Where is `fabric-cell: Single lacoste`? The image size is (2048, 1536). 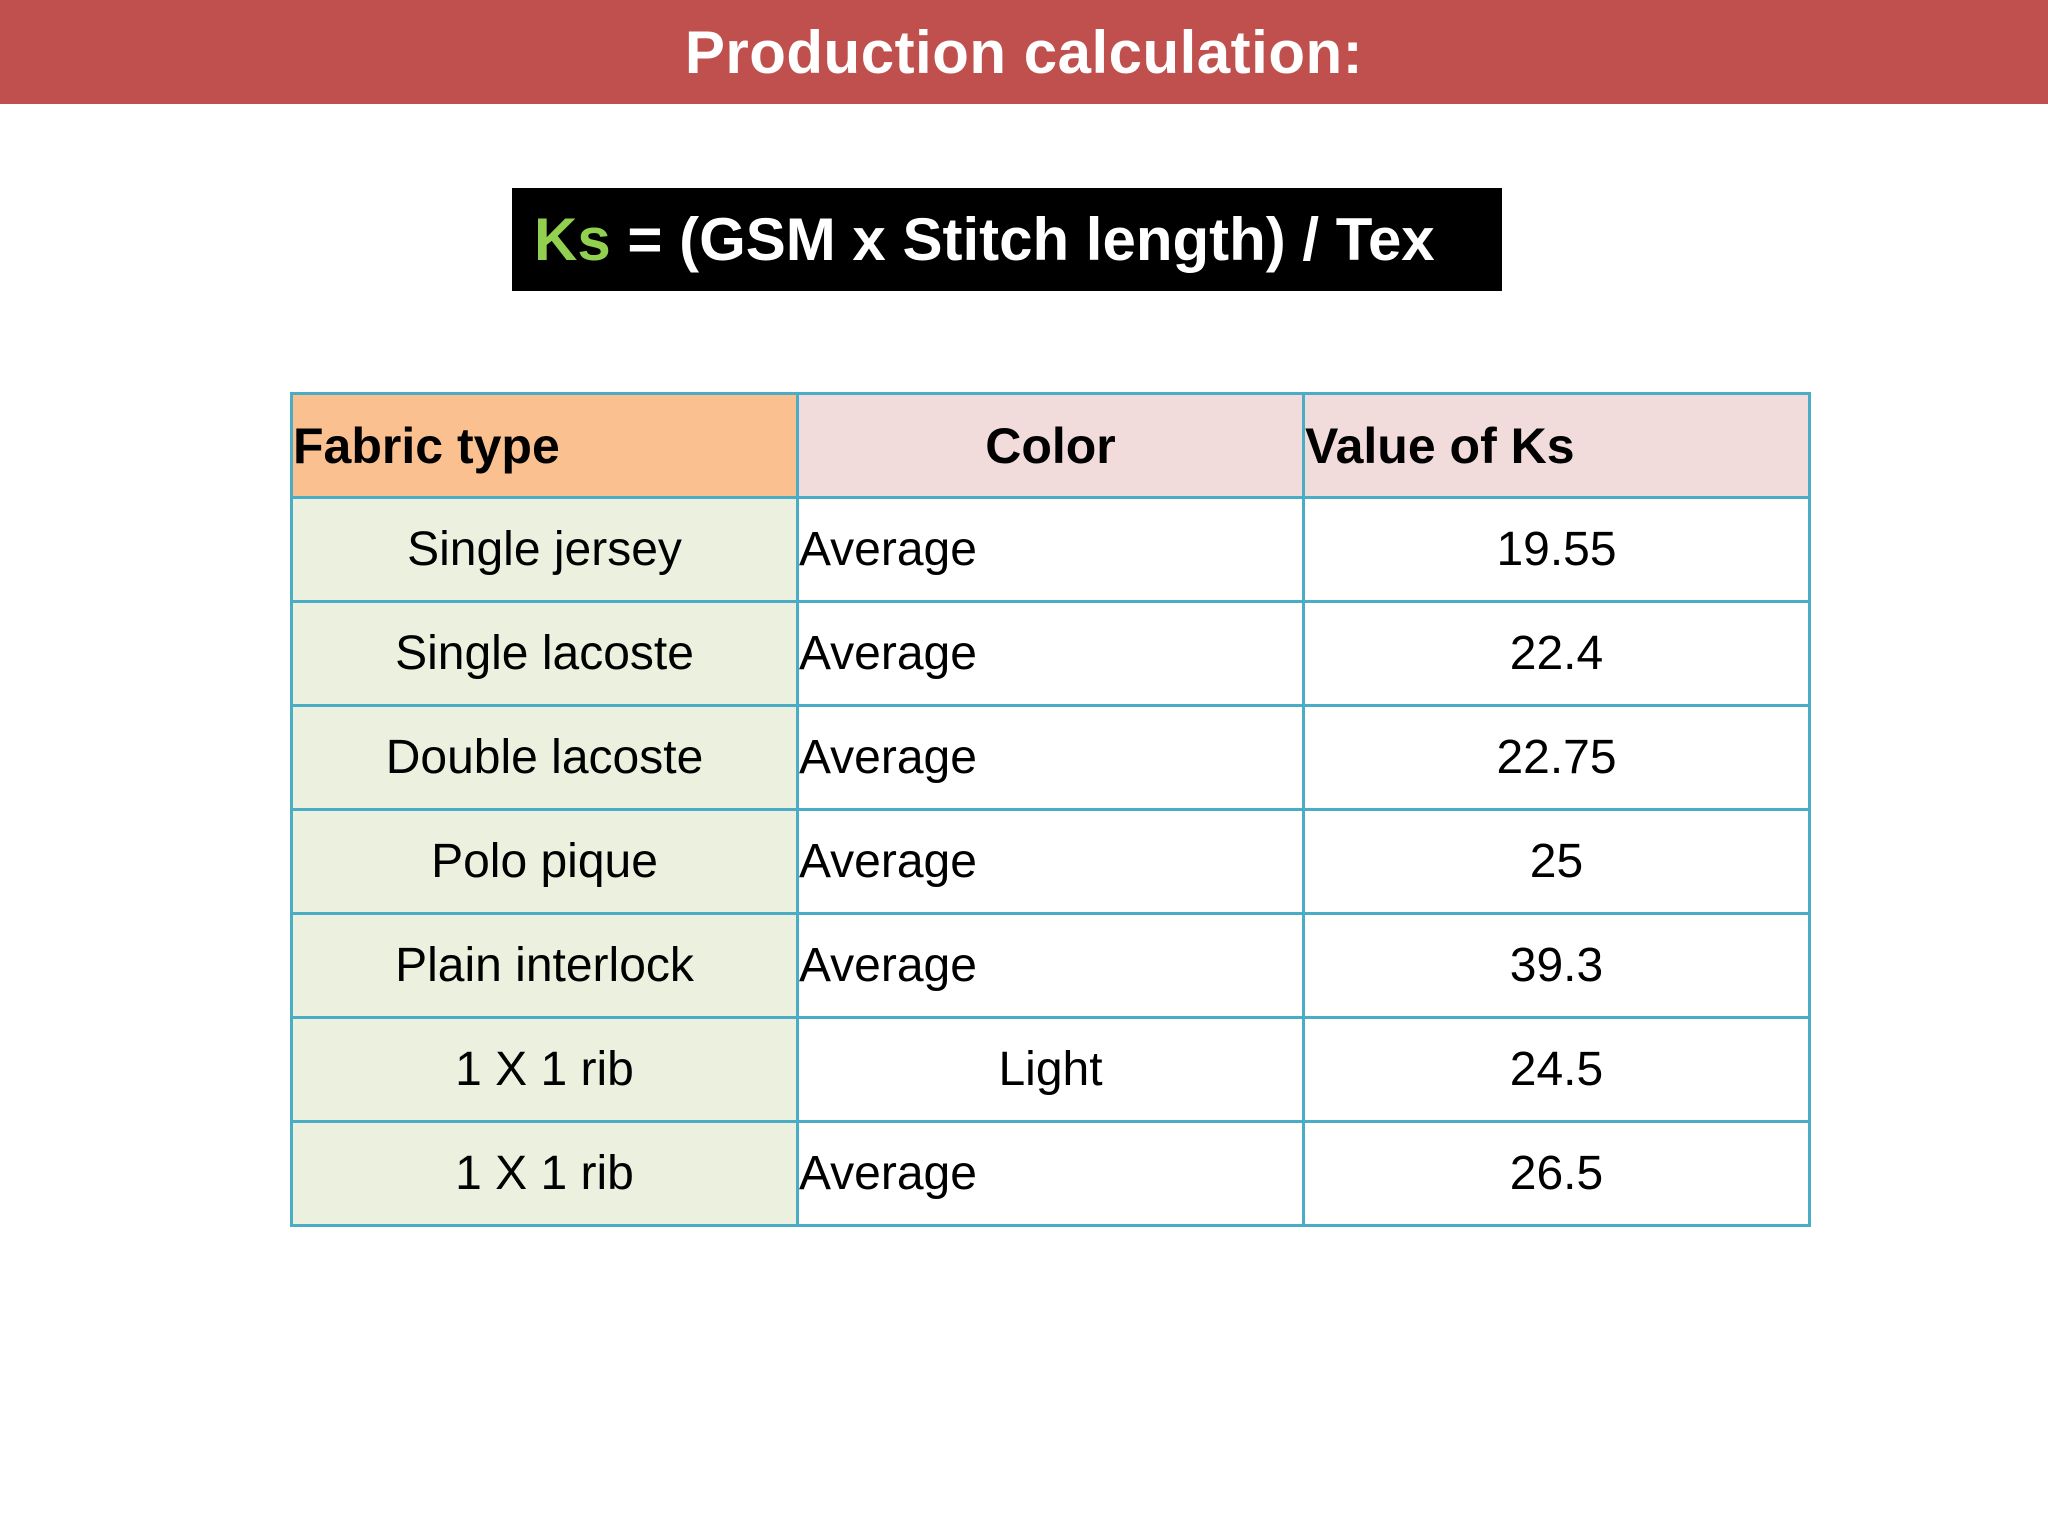
fabric-cell: Single lacoste is located at coordinates (544, 653).